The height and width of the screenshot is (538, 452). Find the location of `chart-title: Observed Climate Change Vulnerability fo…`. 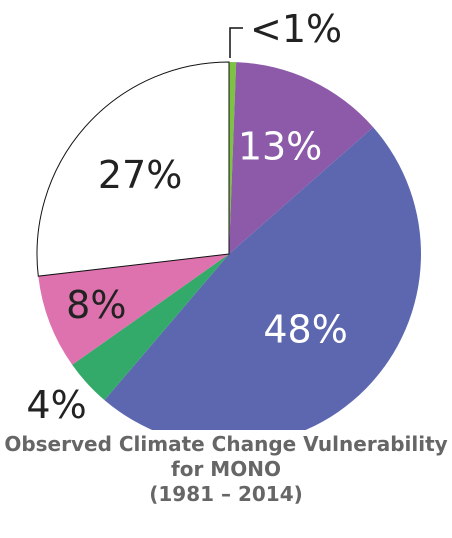

chart-title: Observed Climate Change Vulnerability fo… is located at coordinates (226, 469).